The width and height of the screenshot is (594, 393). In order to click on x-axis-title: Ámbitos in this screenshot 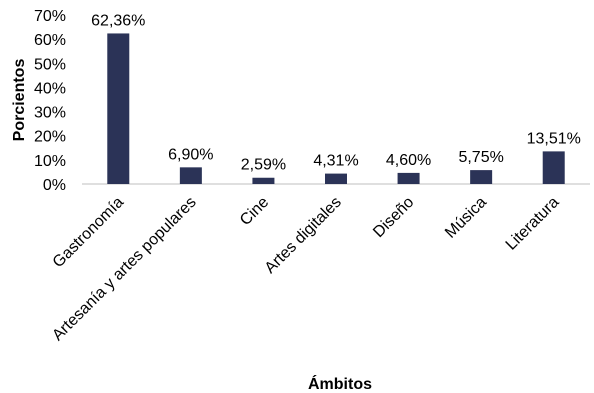, I will do `click(340, 383)`.